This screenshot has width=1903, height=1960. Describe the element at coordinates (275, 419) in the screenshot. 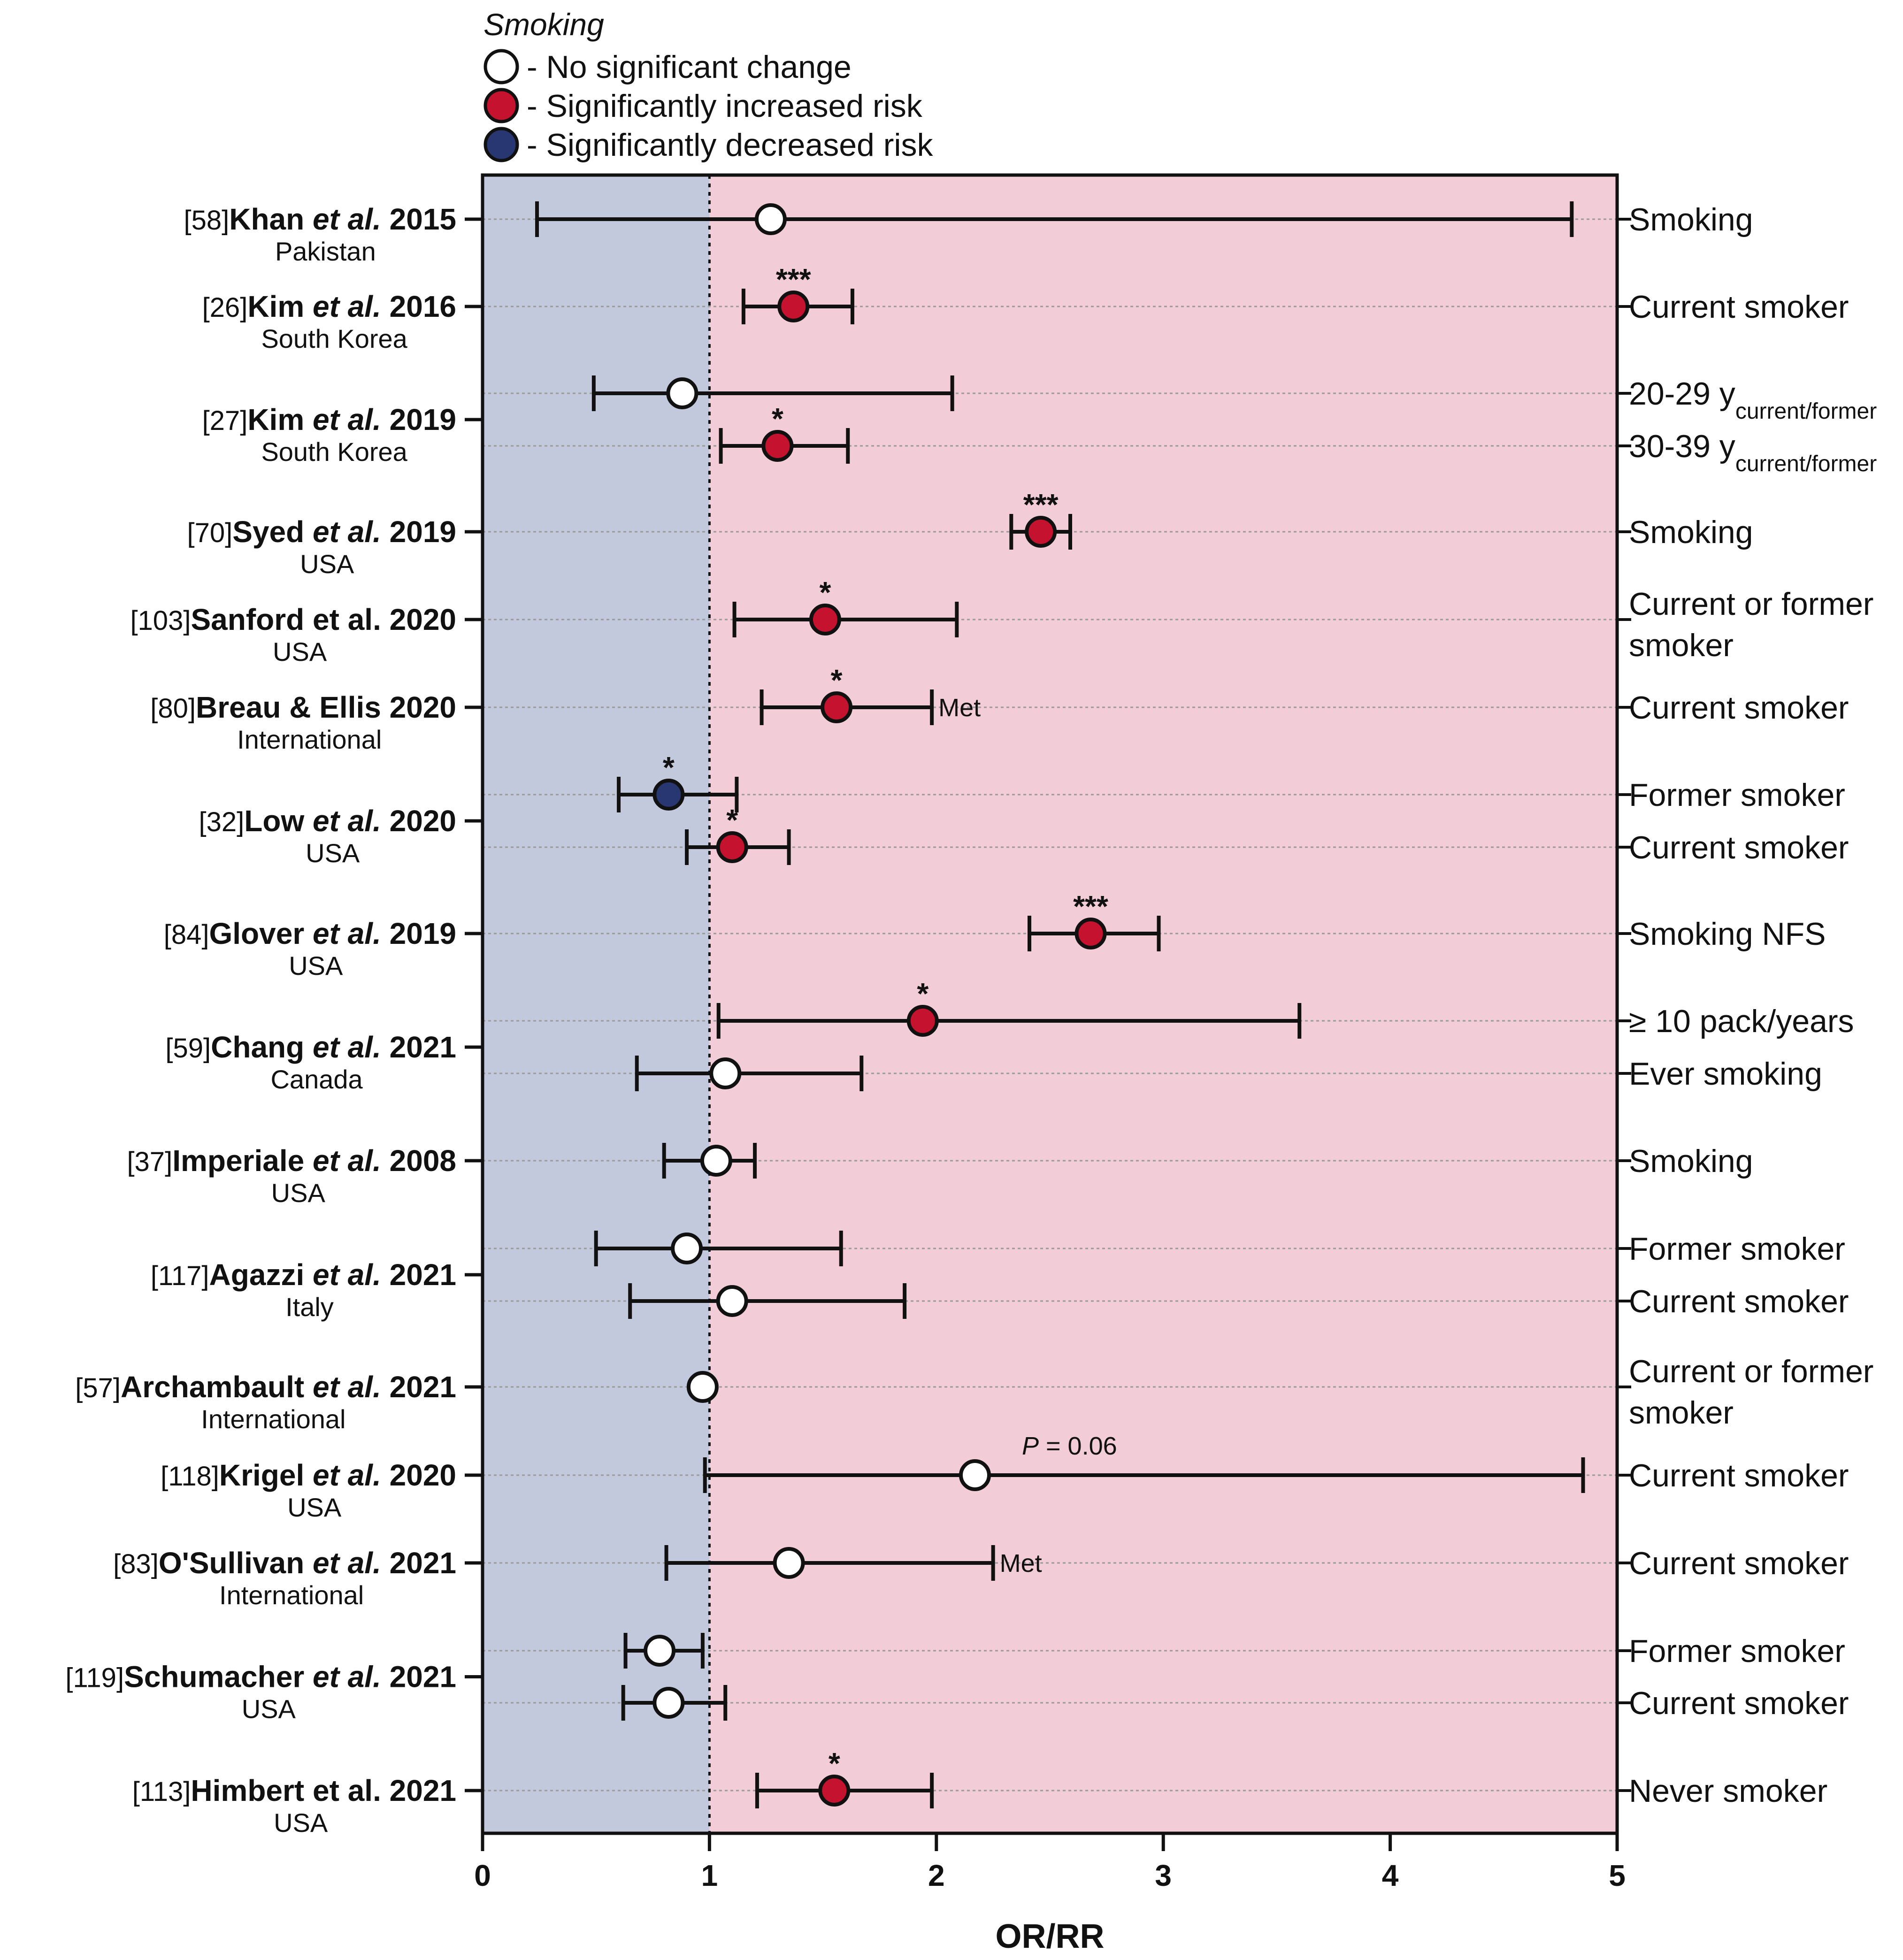

I see `study-author: Kim` at that location.